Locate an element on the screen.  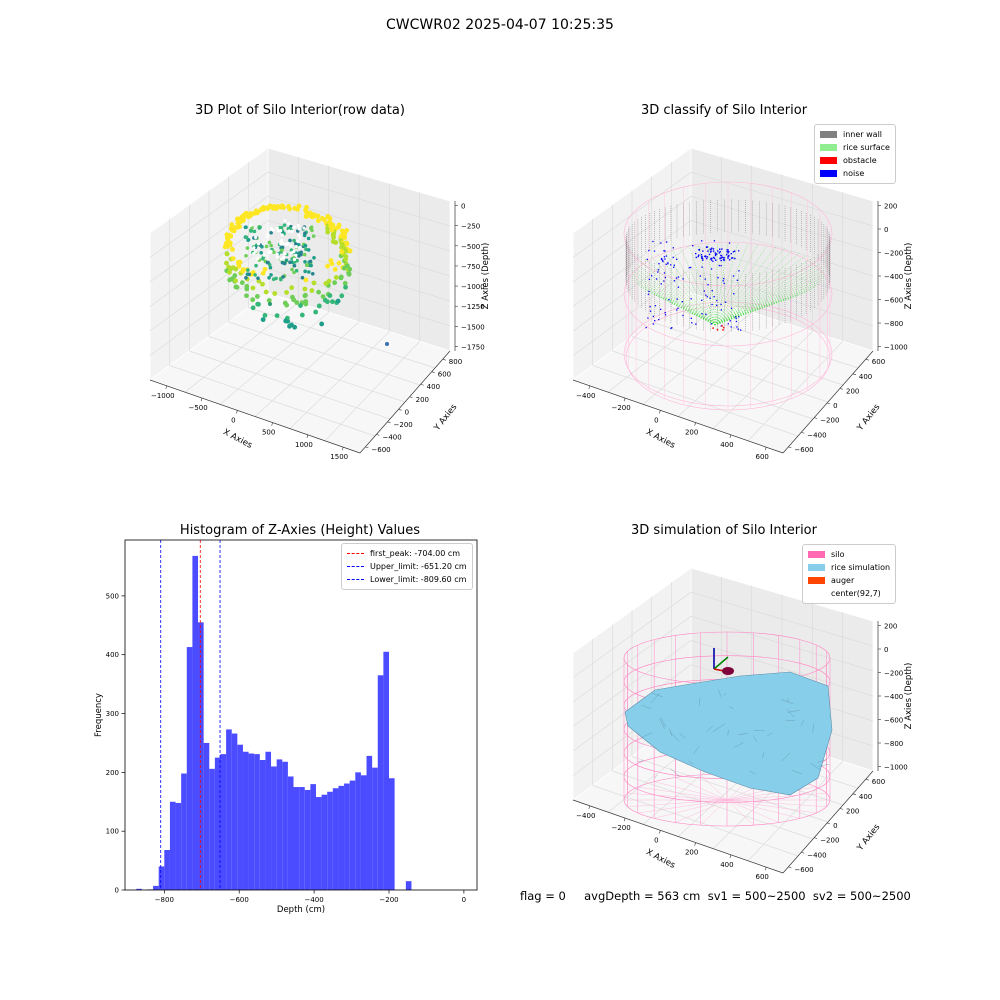
x-tick-label: −400 is located at coordinates (313, 900).